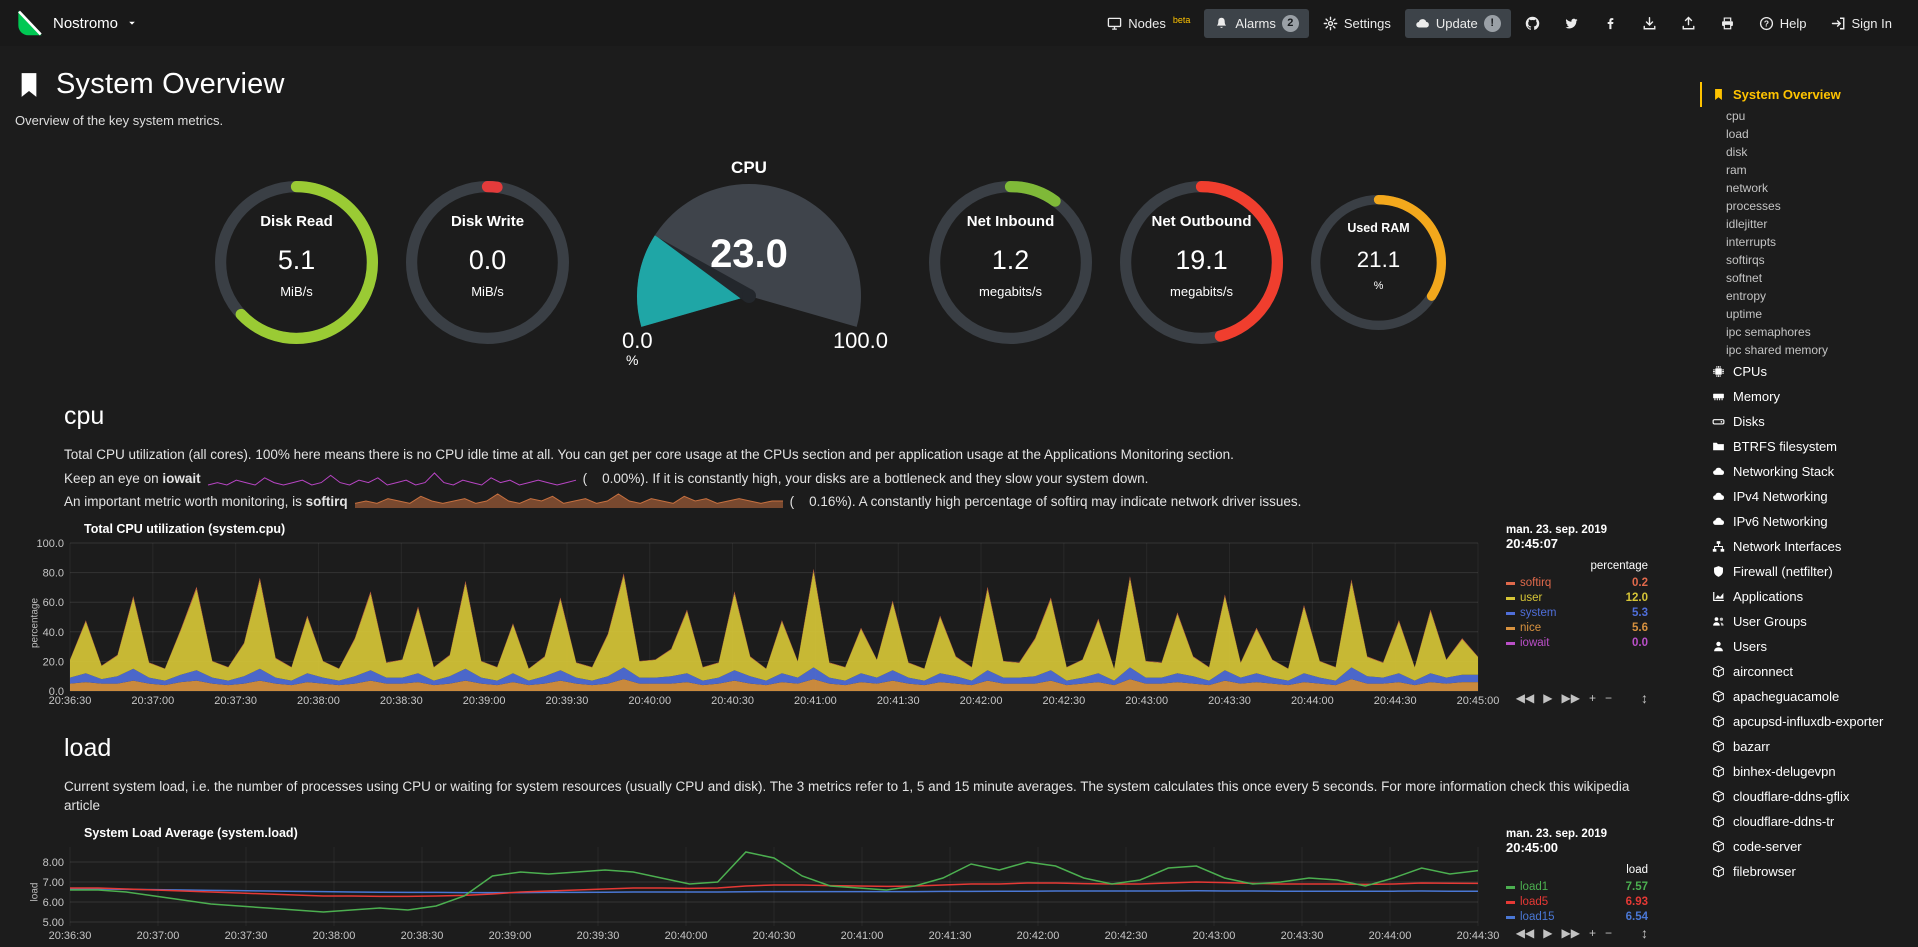  I want to click on sidebar-item-softirqs: softirqs, so click(1806, 260).